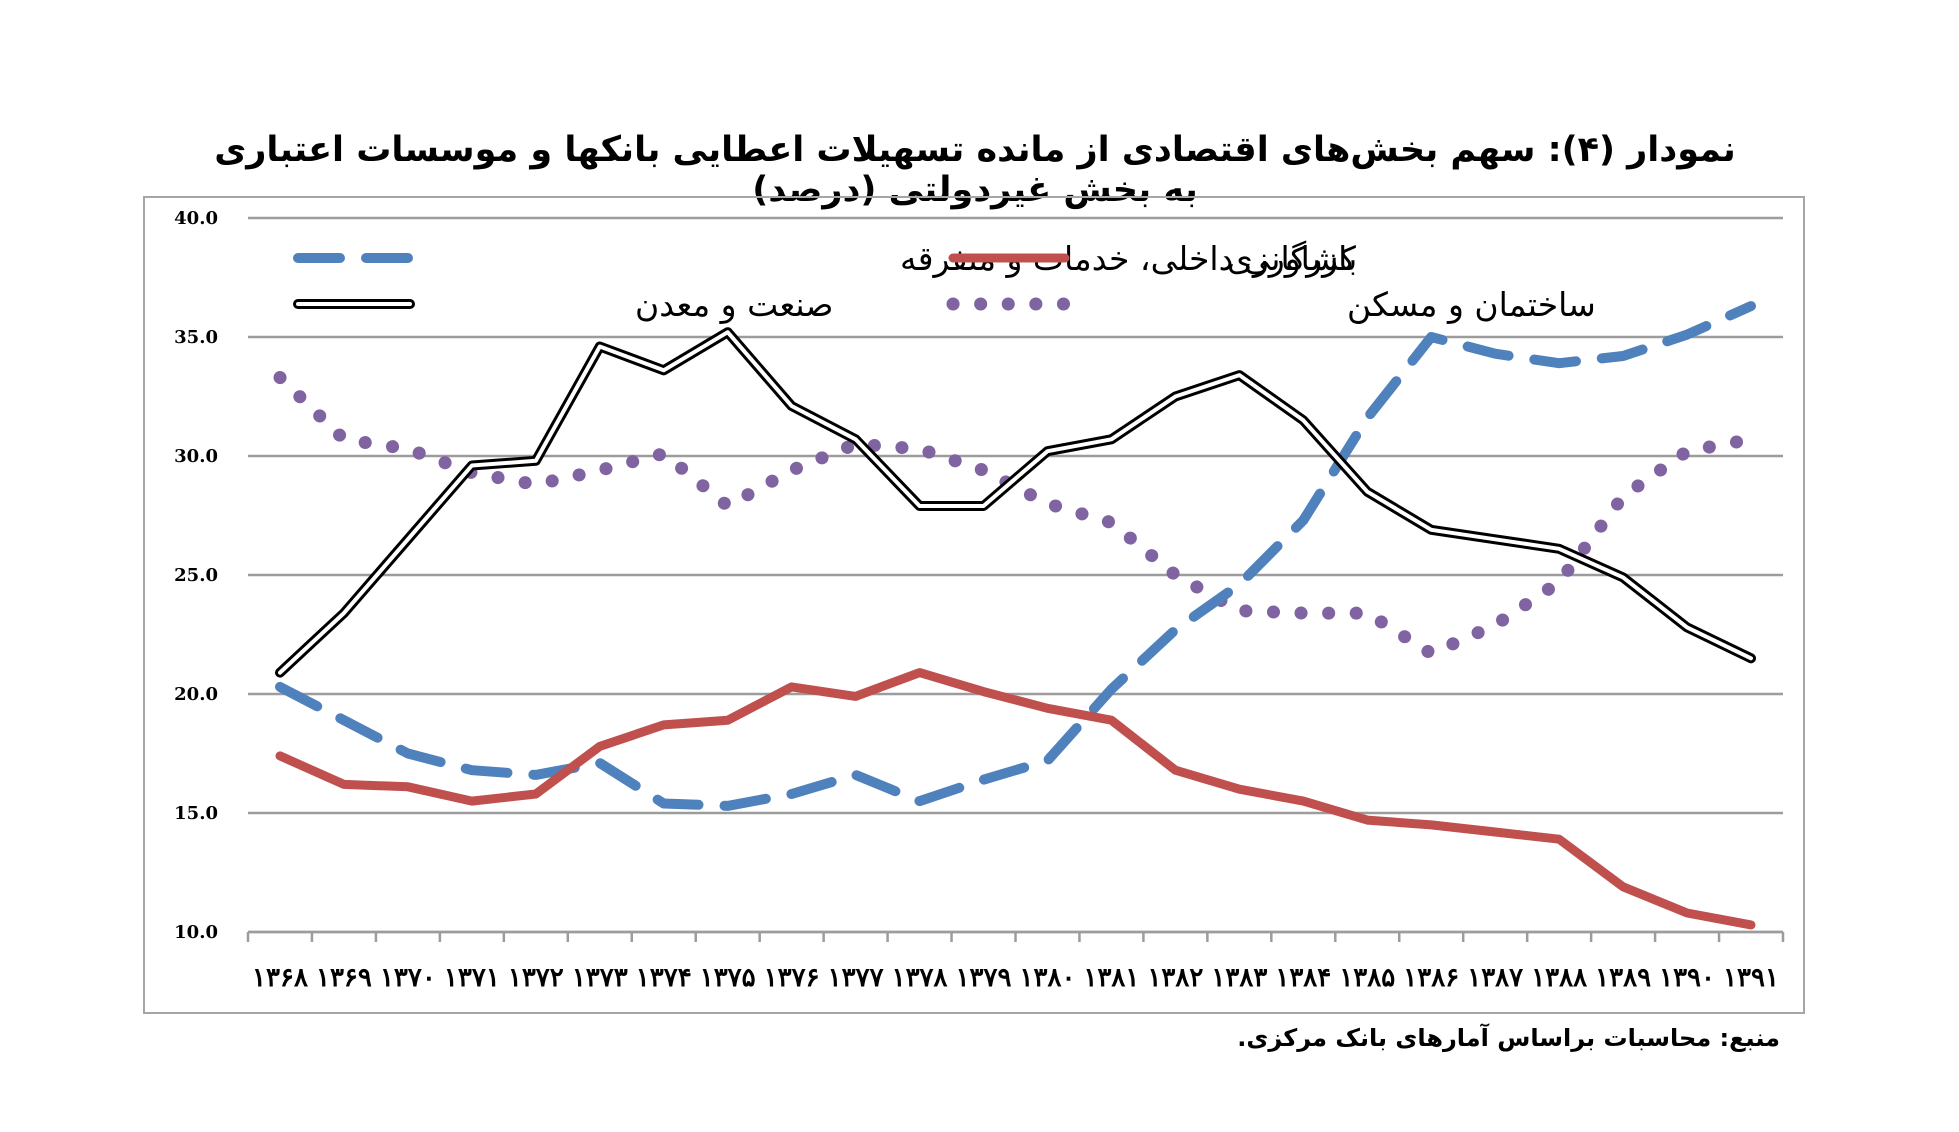 Image resolution: width=1959 pixels, height=1132 pixels. What do you see at coordinates (664, 978) in the screenshot?
I see `x-tick-label: ۱۳۷۴` at bounding box center [664, 978].